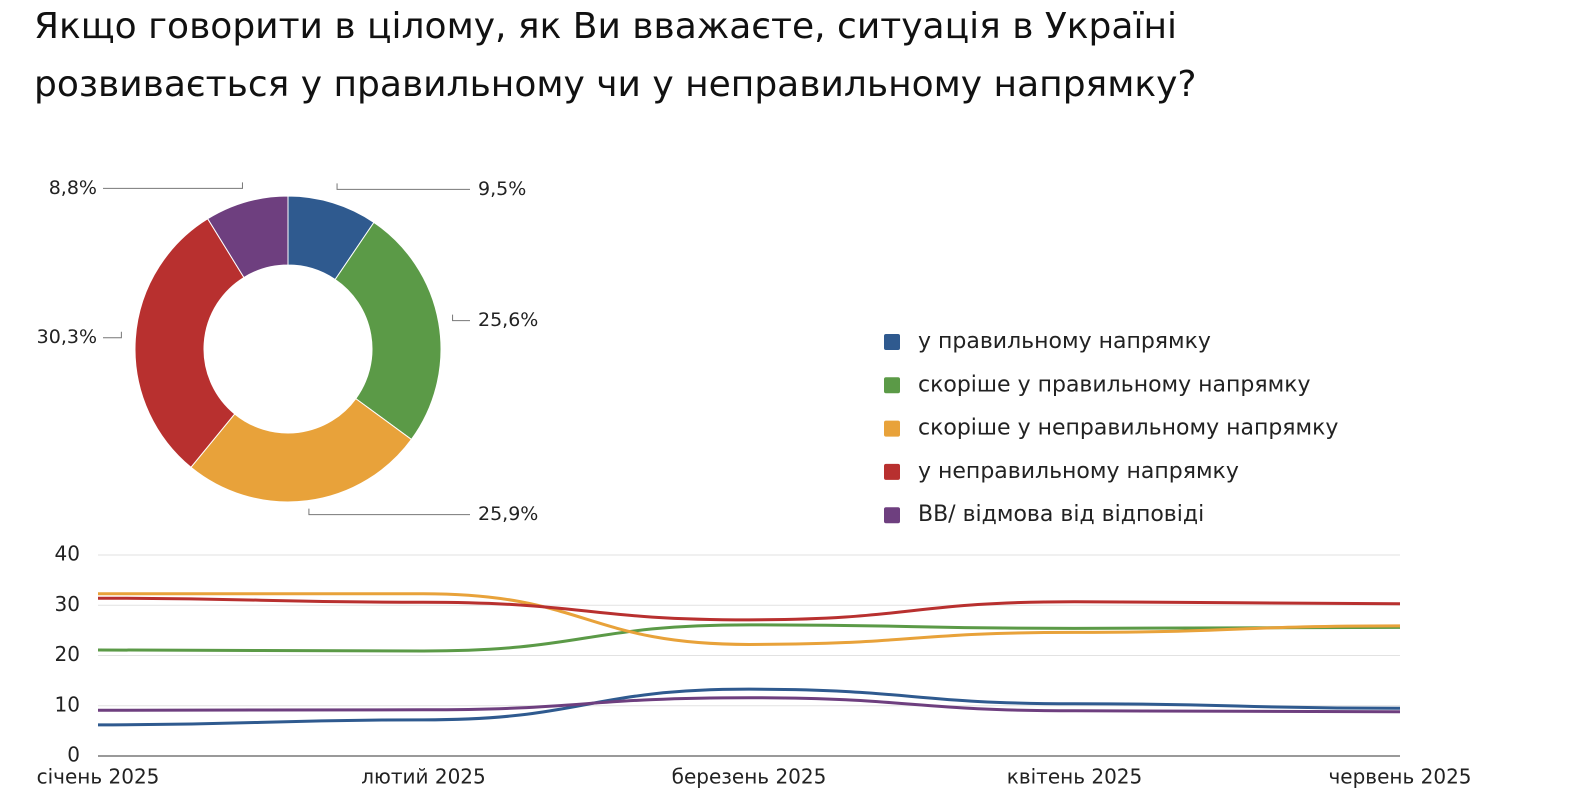 The height and width of the screenshot is (798, 1587). I want to click on legend-label: скоріше у правильному напрямку, so click(1114, 384).